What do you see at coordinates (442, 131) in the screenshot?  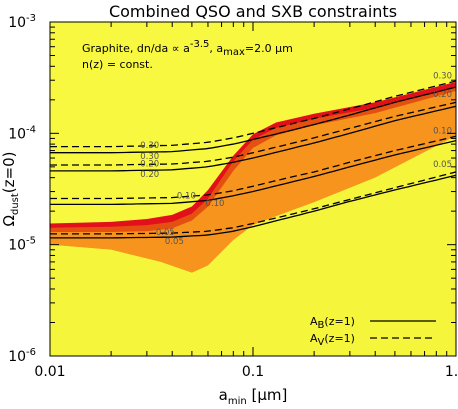 I see `right-label-2: 0.10` at bounding box center [442, 131].